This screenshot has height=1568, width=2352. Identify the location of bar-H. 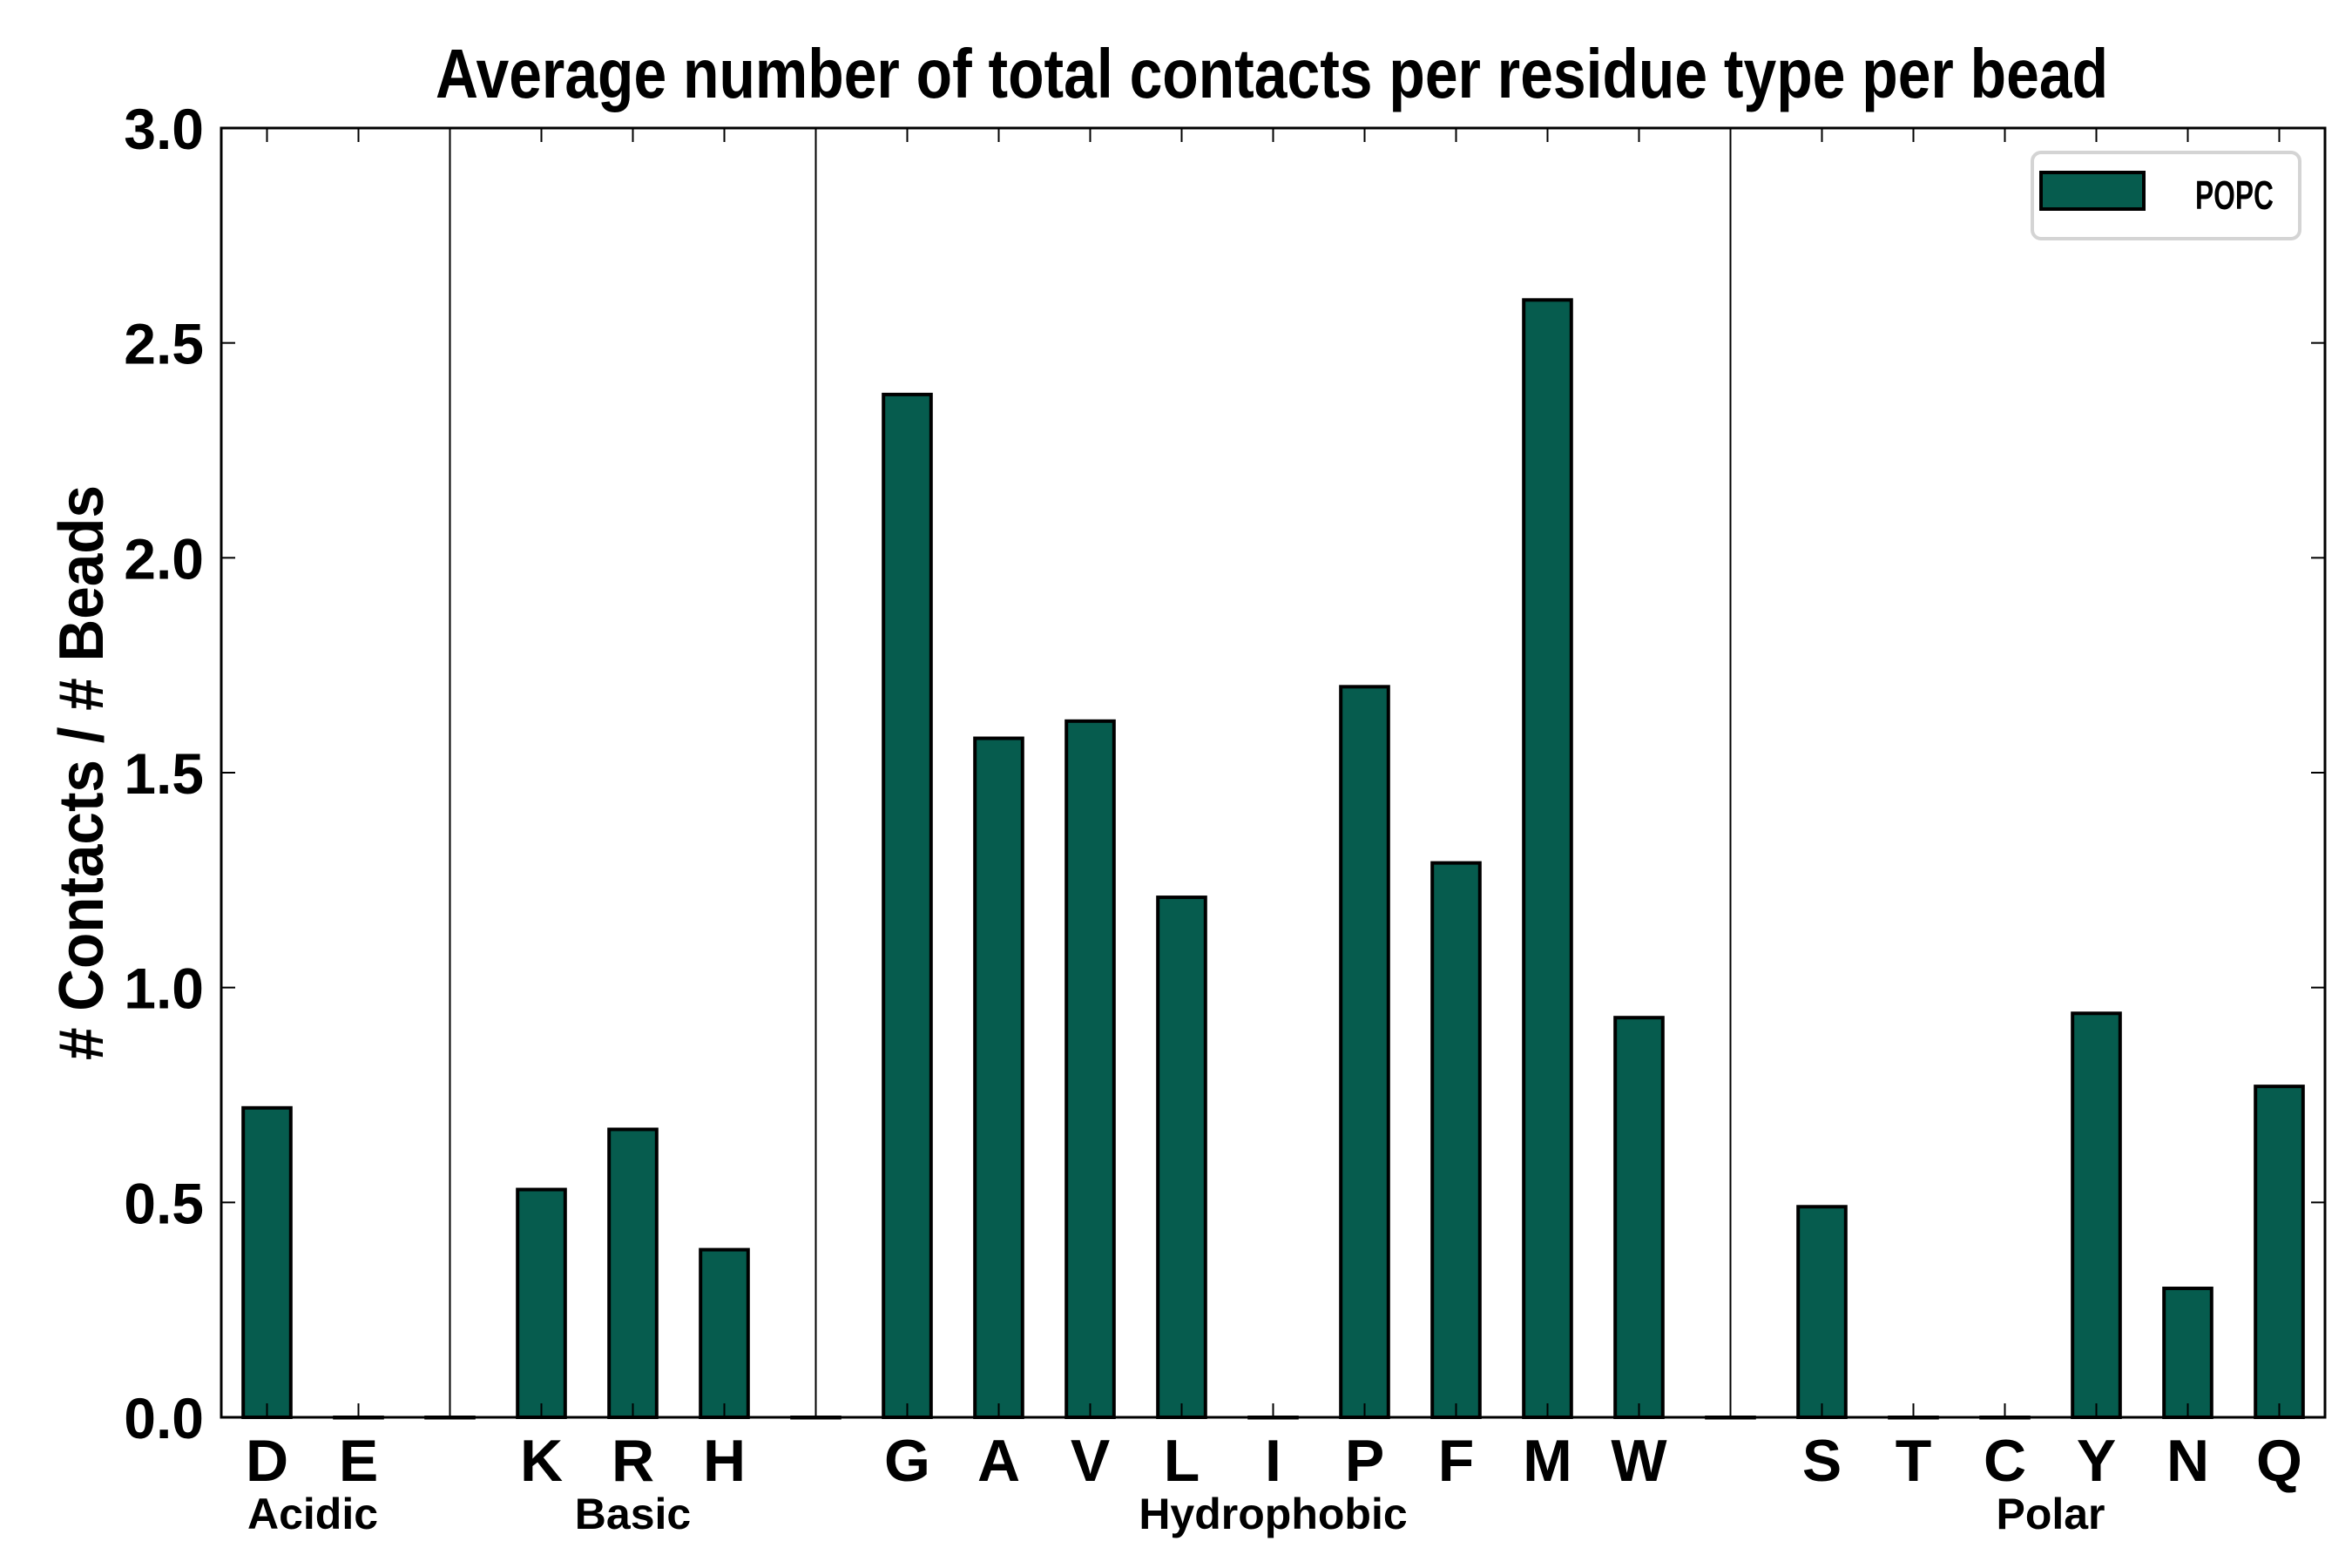
(724, 1333).